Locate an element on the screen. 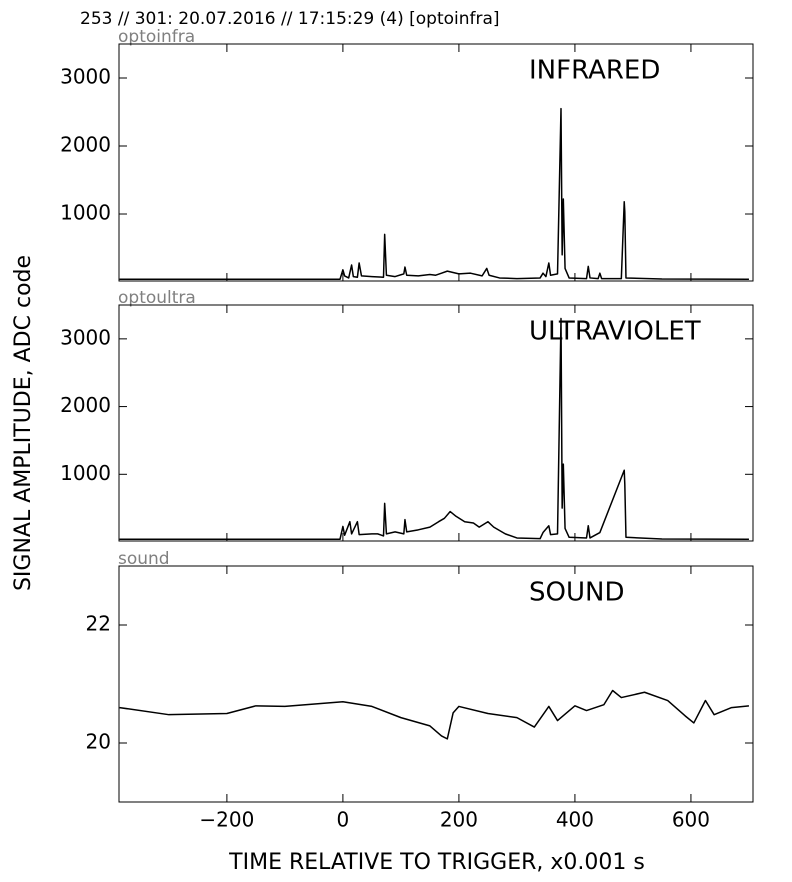 The image size is (792, 882). x-tick-label: 600 is located at coordinates (691, 820).